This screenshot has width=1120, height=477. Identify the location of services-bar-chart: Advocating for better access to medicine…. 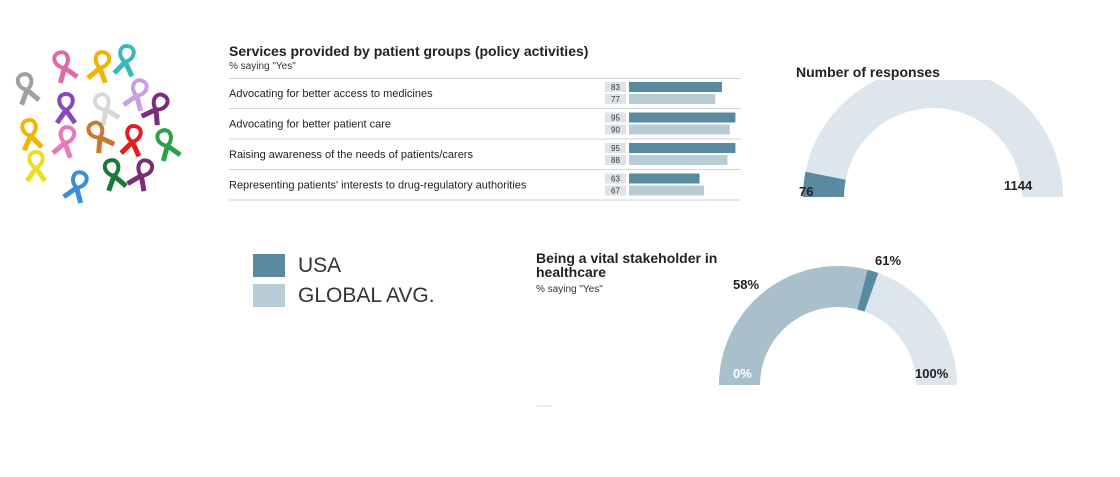
(485, 139).